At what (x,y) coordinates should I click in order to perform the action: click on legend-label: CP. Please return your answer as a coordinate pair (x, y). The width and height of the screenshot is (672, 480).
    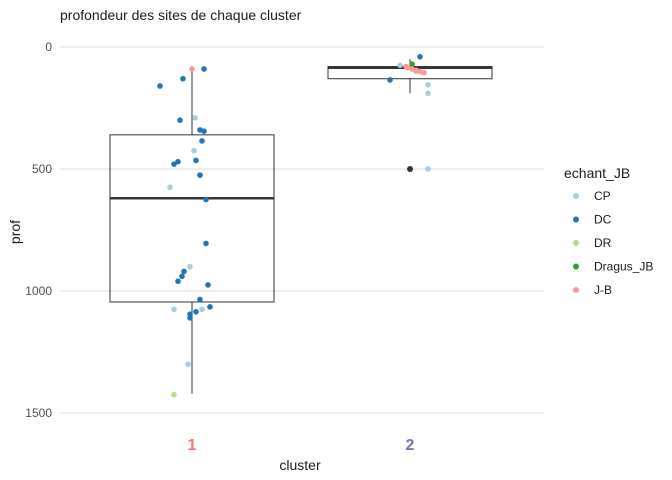
    Looking at the image, I should click on (602, 196).